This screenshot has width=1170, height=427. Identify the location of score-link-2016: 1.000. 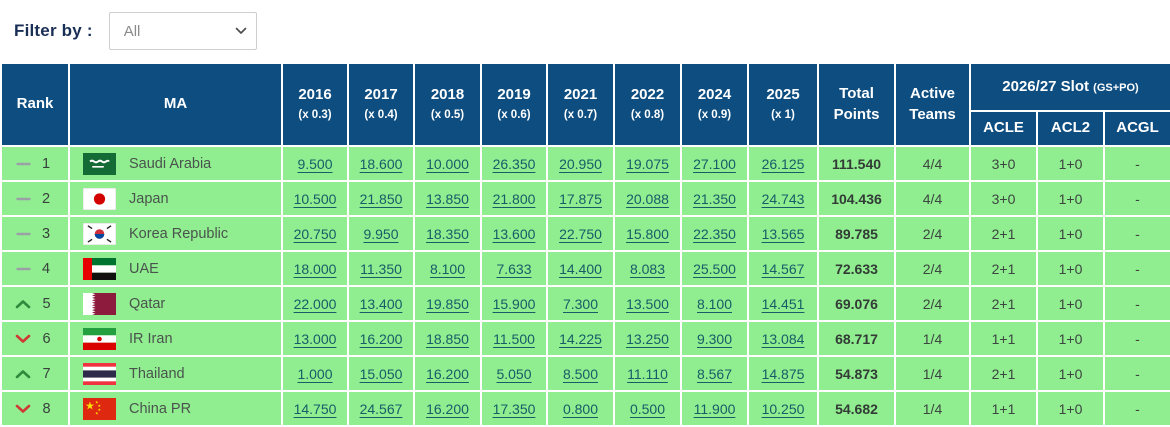
(315, 373).